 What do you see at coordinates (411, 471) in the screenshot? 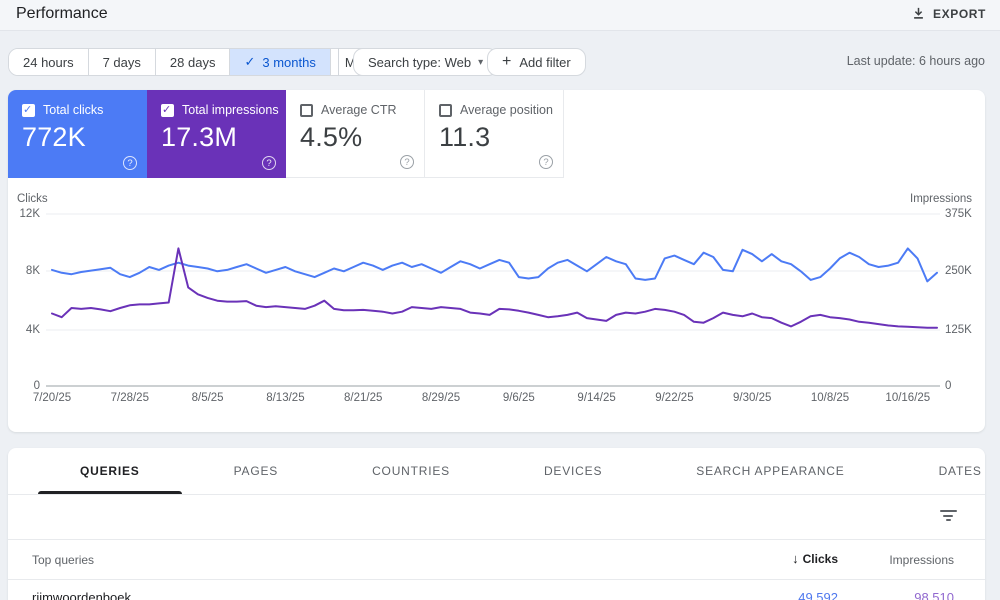
I see `tab-countries: COUNTRIES` at bounding box center [411, 471].